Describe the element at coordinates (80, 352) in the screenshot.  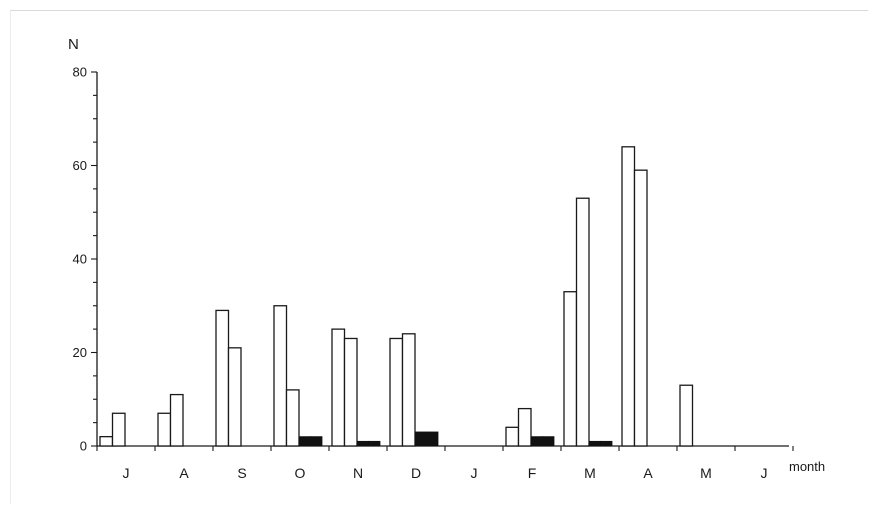
I see `y-tick-label: 20` at that location.